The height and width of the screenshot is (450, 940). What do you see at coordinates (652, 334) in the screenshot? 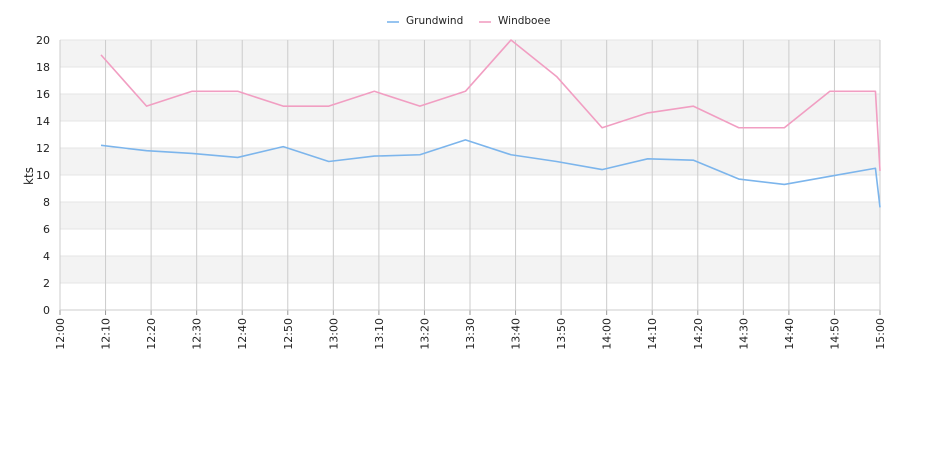
I see `x-tick-label: 14:10` at bounding box center [652, 334].